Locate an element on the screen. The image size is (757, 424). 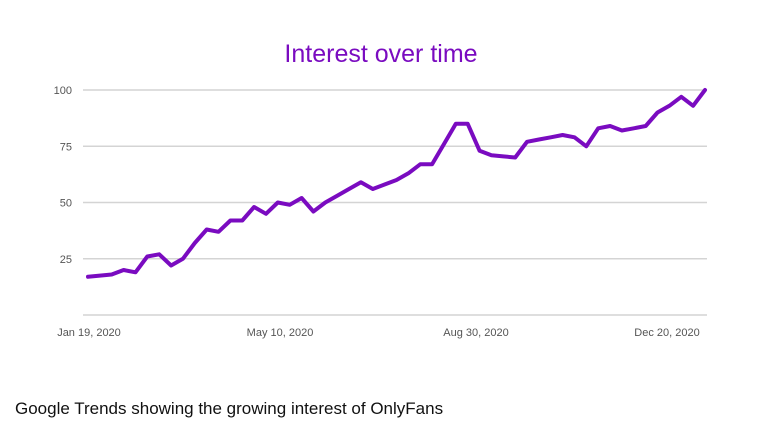
y-tick-label: 25 is located at coordinates (66, 260).